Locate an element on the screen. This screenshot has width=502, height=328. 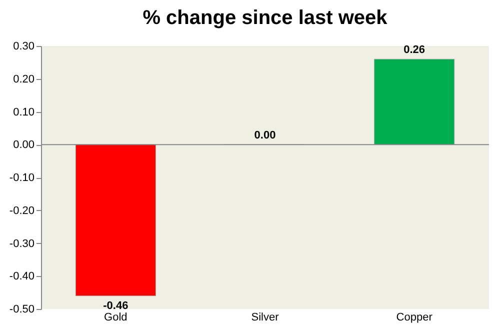
data-label: 0.00 is located at coordinates (265, 136).